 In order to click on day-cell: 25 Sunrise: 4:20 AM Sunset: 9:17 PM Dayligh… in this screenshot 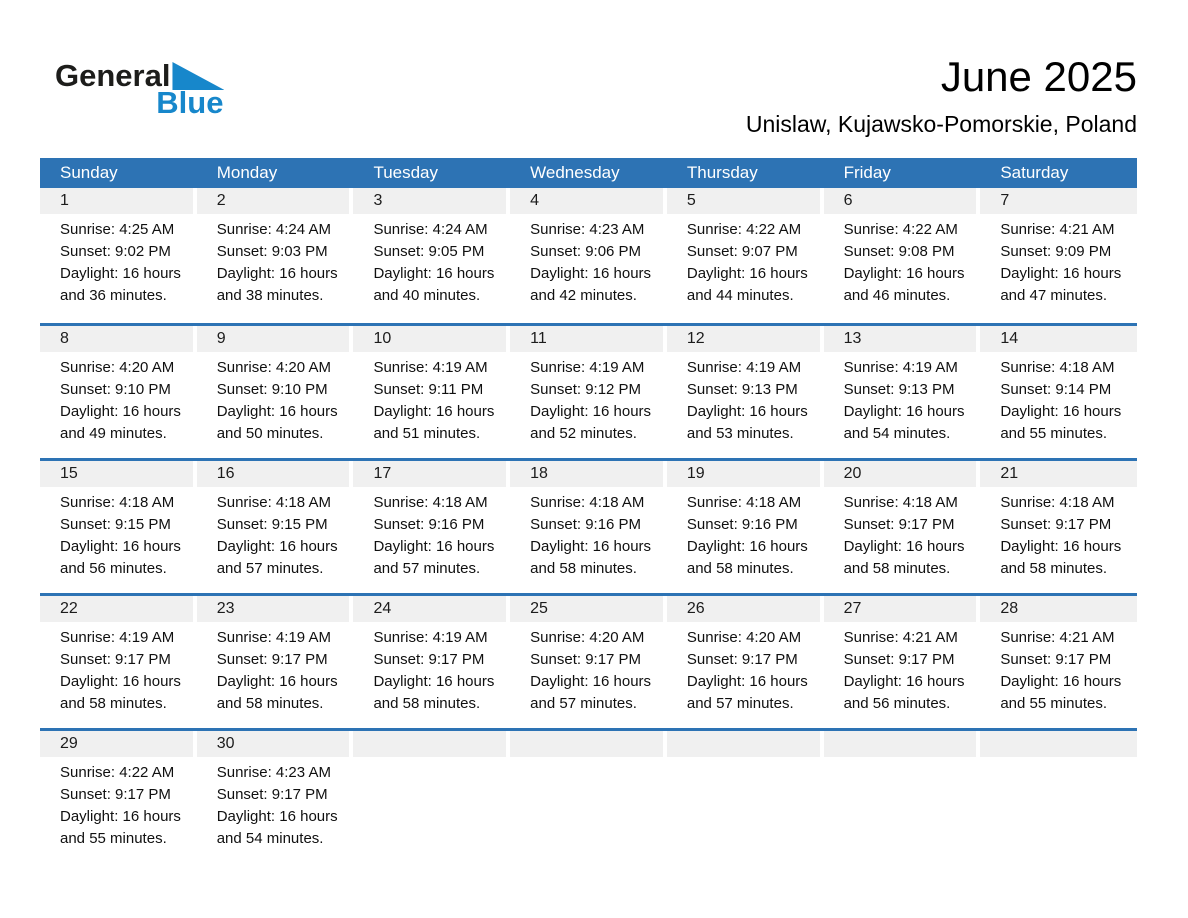, I will do `click(588, 662)`.